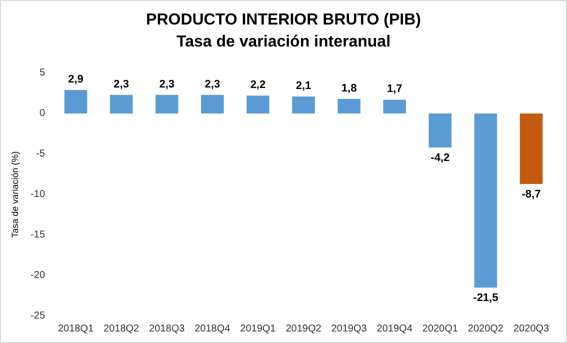  What do you see at coordinates (258, 329) in the screenshot?
I see `x-tick-label: 2019Q1` at bounding box center [258, 329].